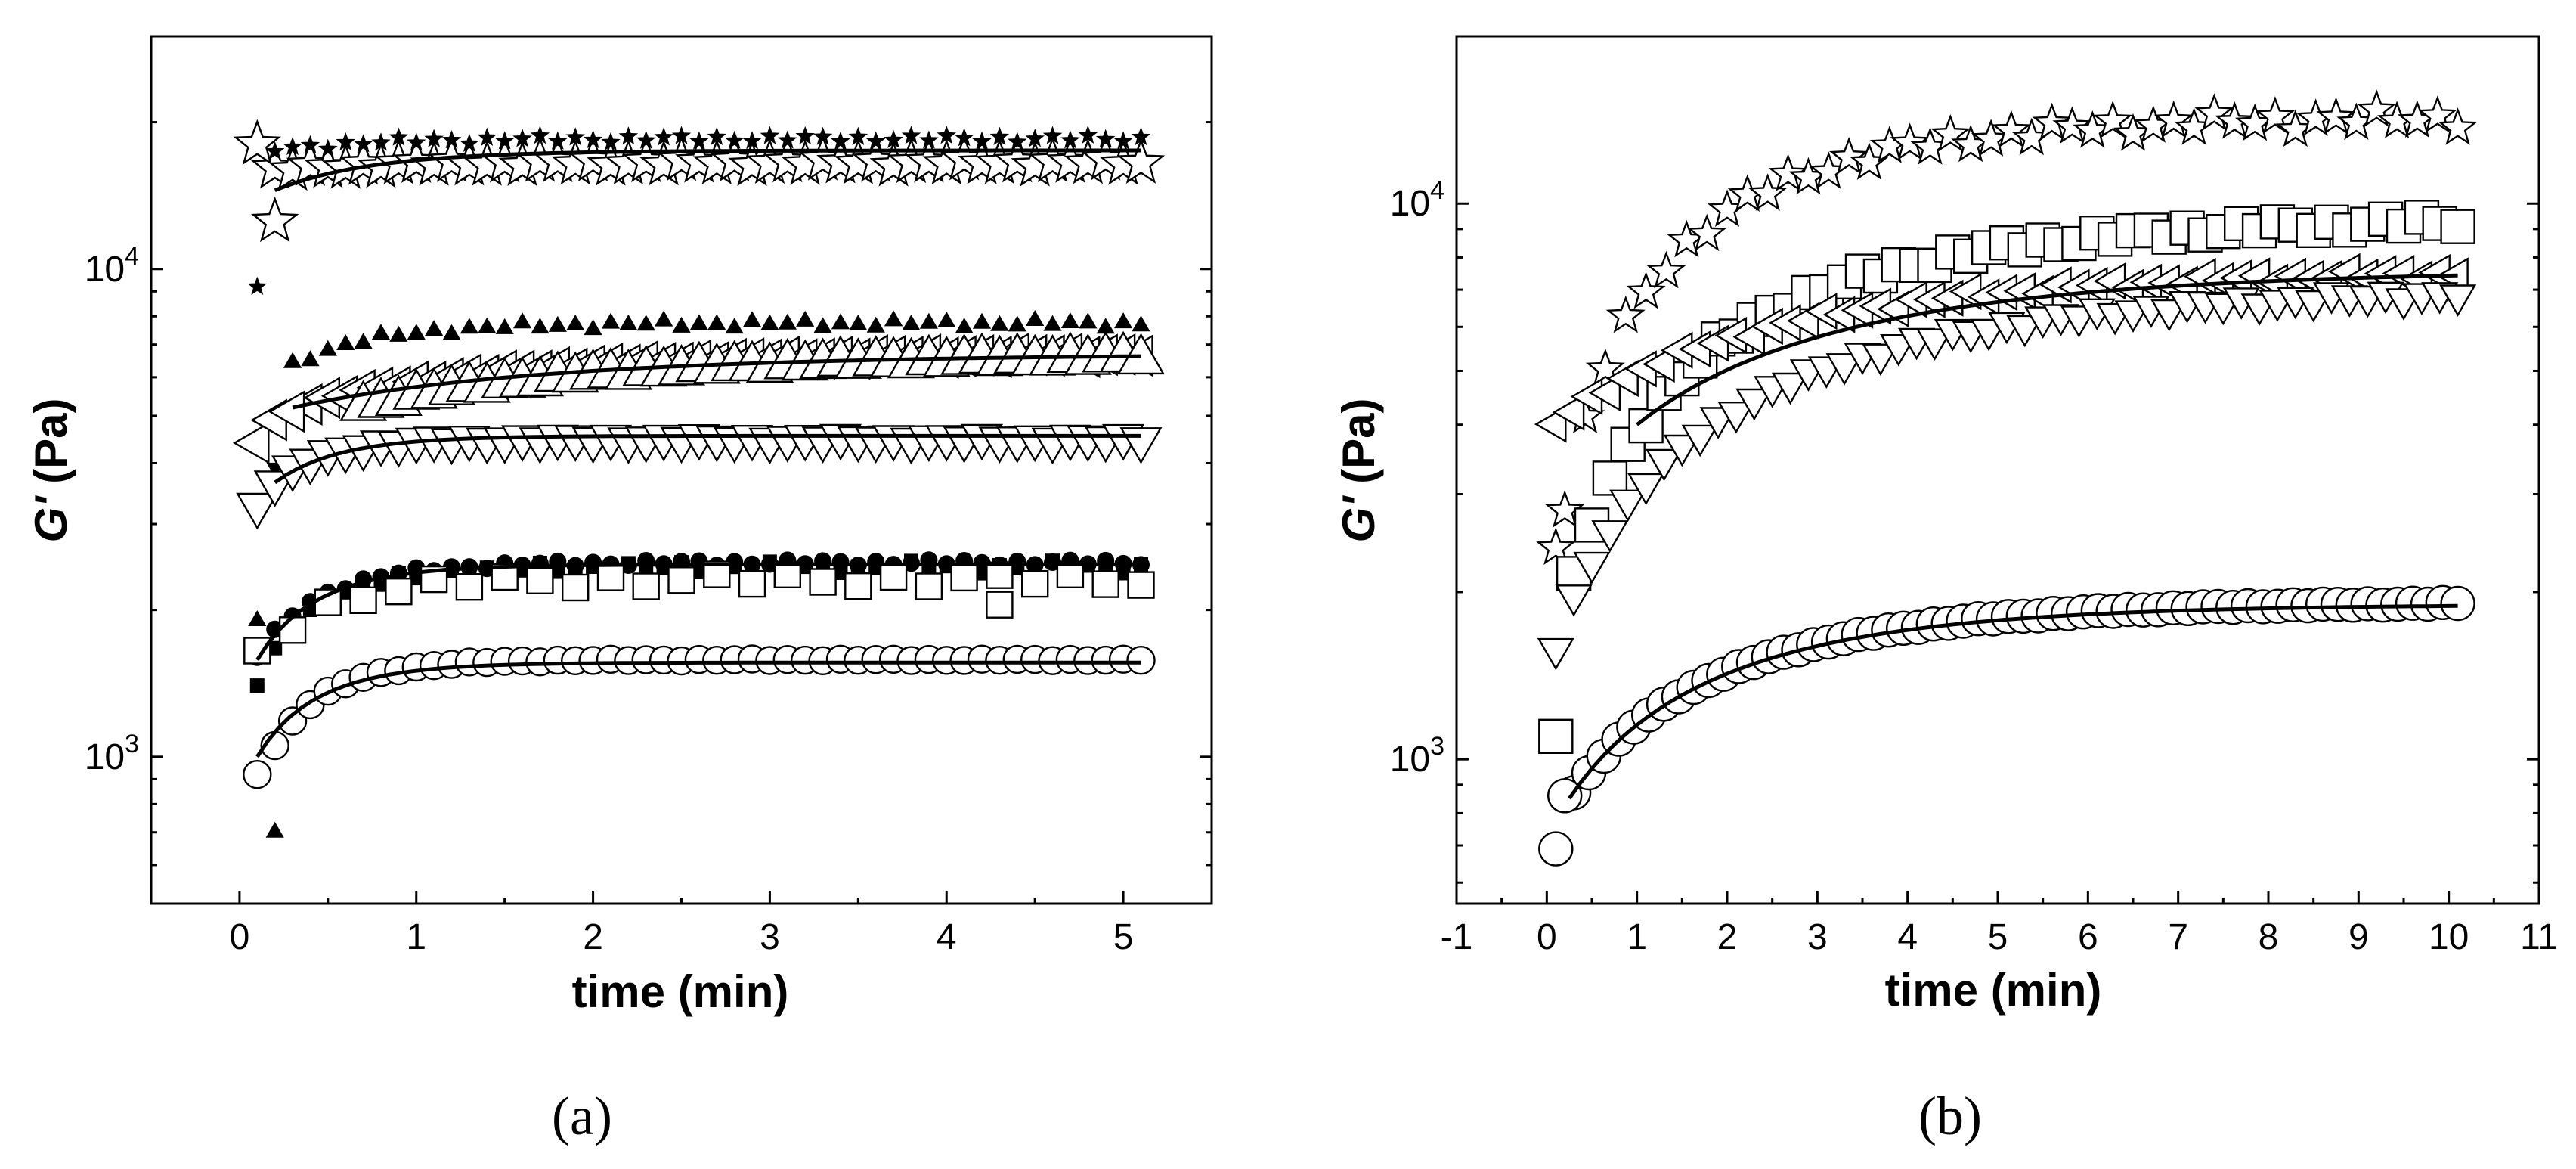 This screenshot has height=1169, width=2576. Describe the element at coordinates (698, 709) in the screenshot. I see `fit-open-circle-line` at that location.